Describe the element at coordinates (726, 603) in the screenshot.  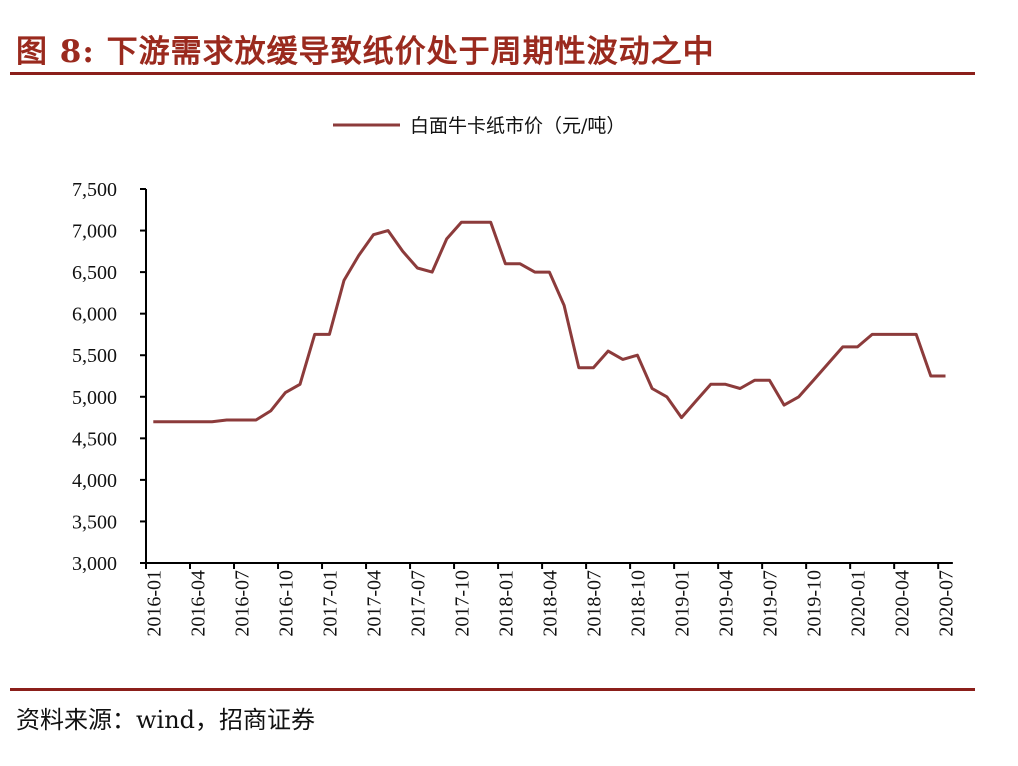
I see `x-tick-label: 2019-04` at that location.